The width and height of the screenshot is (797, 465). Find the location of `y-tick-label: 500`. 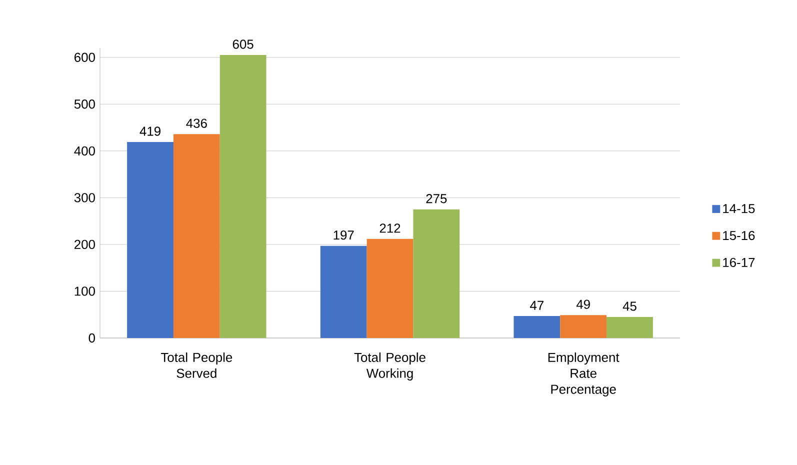

y-tick-label: 500 is located at coordinates (84, 104).